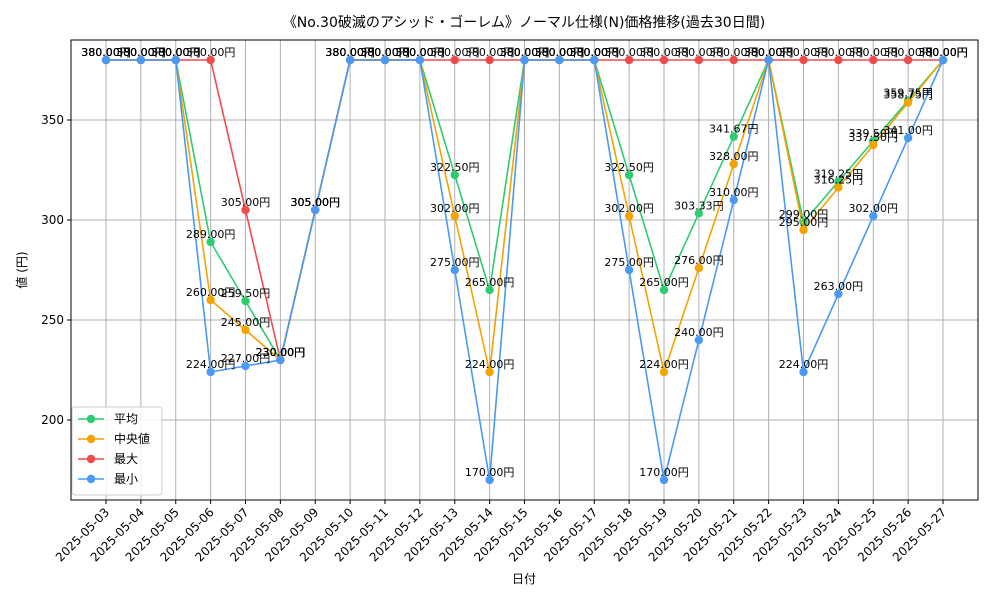  Describe the element at coordinates (839, 286) in the screenshot. I see `data-label: 263.00円` at that location.